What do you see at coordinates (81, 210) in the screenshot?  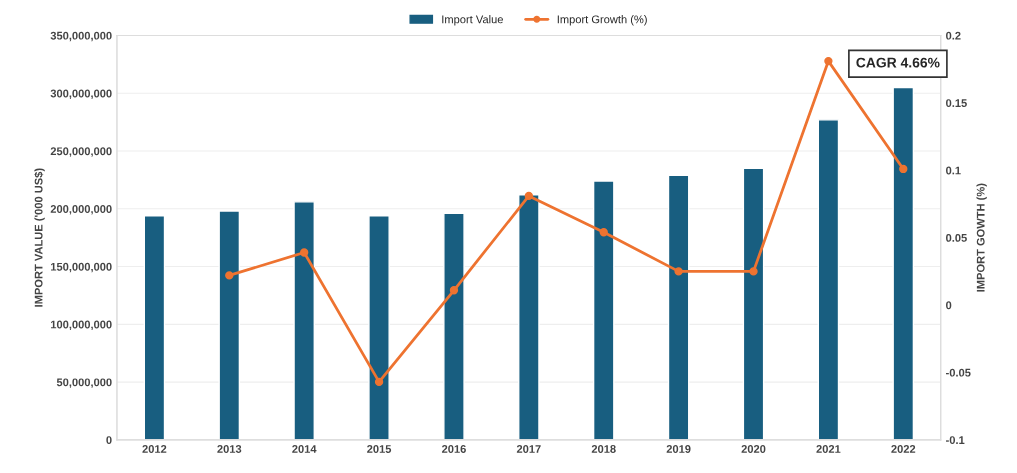 I see `y-tick-label: 200,000,000` at bounding box center [81, 210].